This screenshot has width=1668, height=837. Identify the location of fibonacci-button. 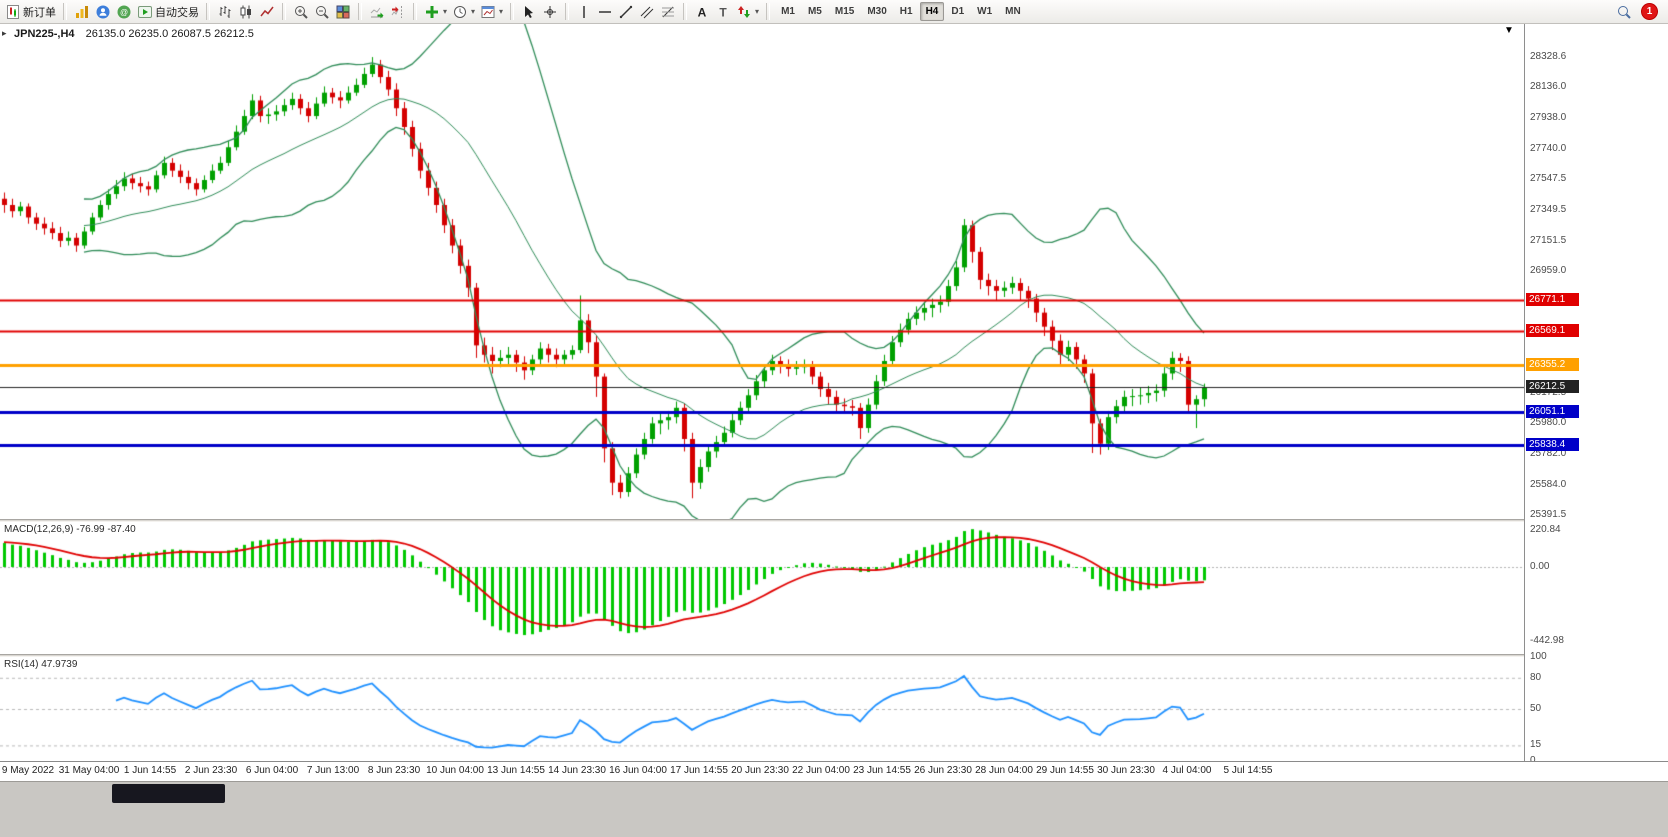
(668, 12).